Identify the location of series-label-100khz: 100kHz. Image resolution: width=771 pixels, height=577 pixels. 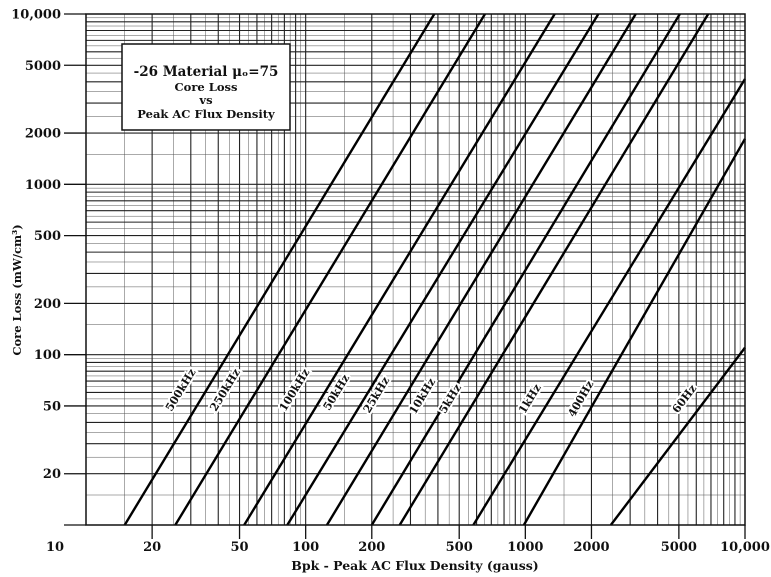
(295, 389).